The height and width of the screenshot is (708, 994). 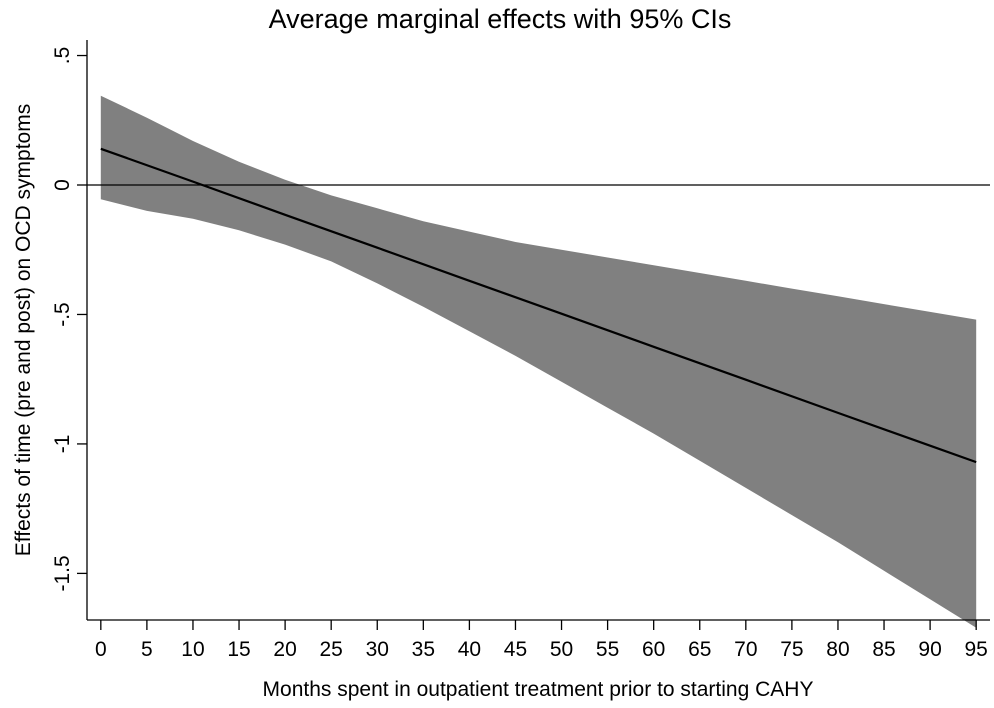 I want to click on x-tick-label: 75, so click(x=791, y=649).